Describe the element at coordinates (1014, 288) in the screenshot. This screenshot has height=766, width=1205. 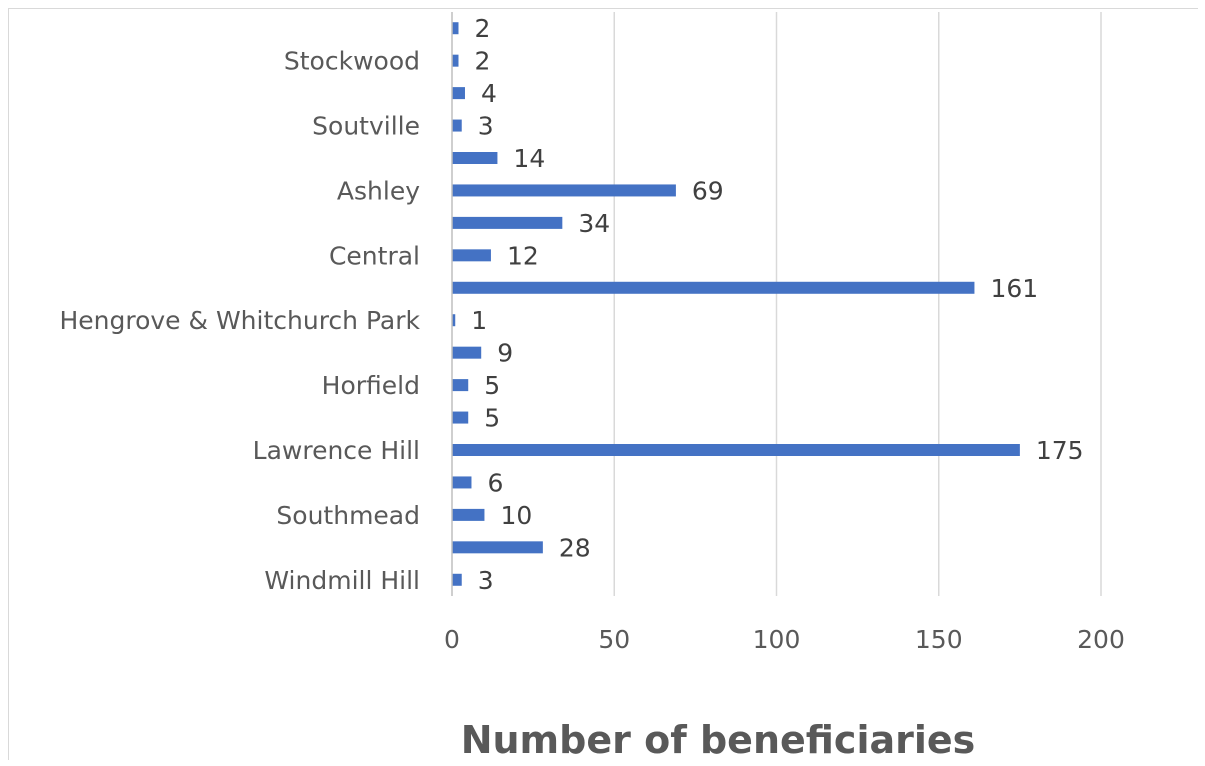
I see `data-label: 161` at that location.